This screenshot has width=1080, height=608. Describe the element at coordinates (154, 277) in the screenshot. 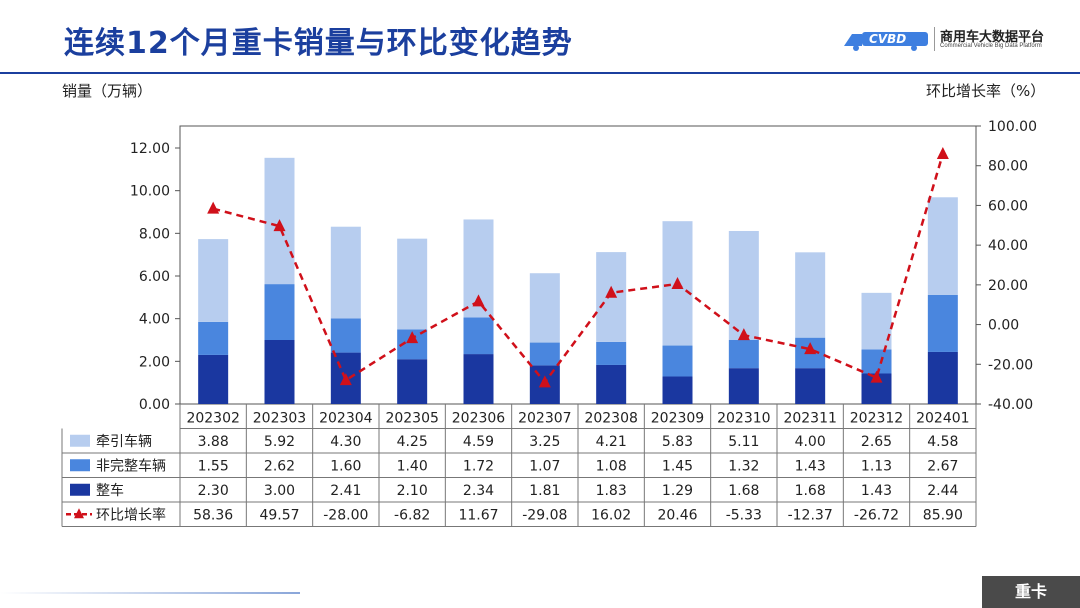

I see `left-tick-label: 6.00` at that location.